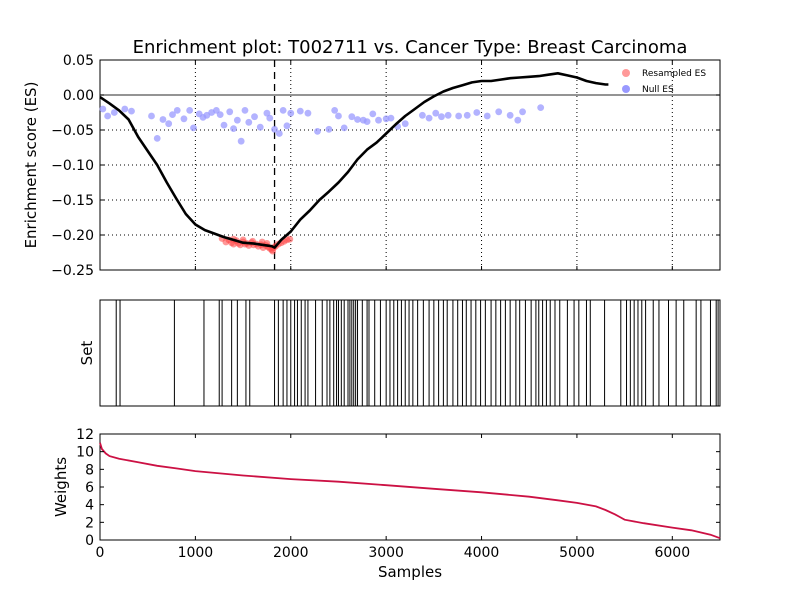 The image size is (800, 600). Describe the element at coordinates (672, 553) in the screenshot. I see `x-tick-label: 6000` at that location.